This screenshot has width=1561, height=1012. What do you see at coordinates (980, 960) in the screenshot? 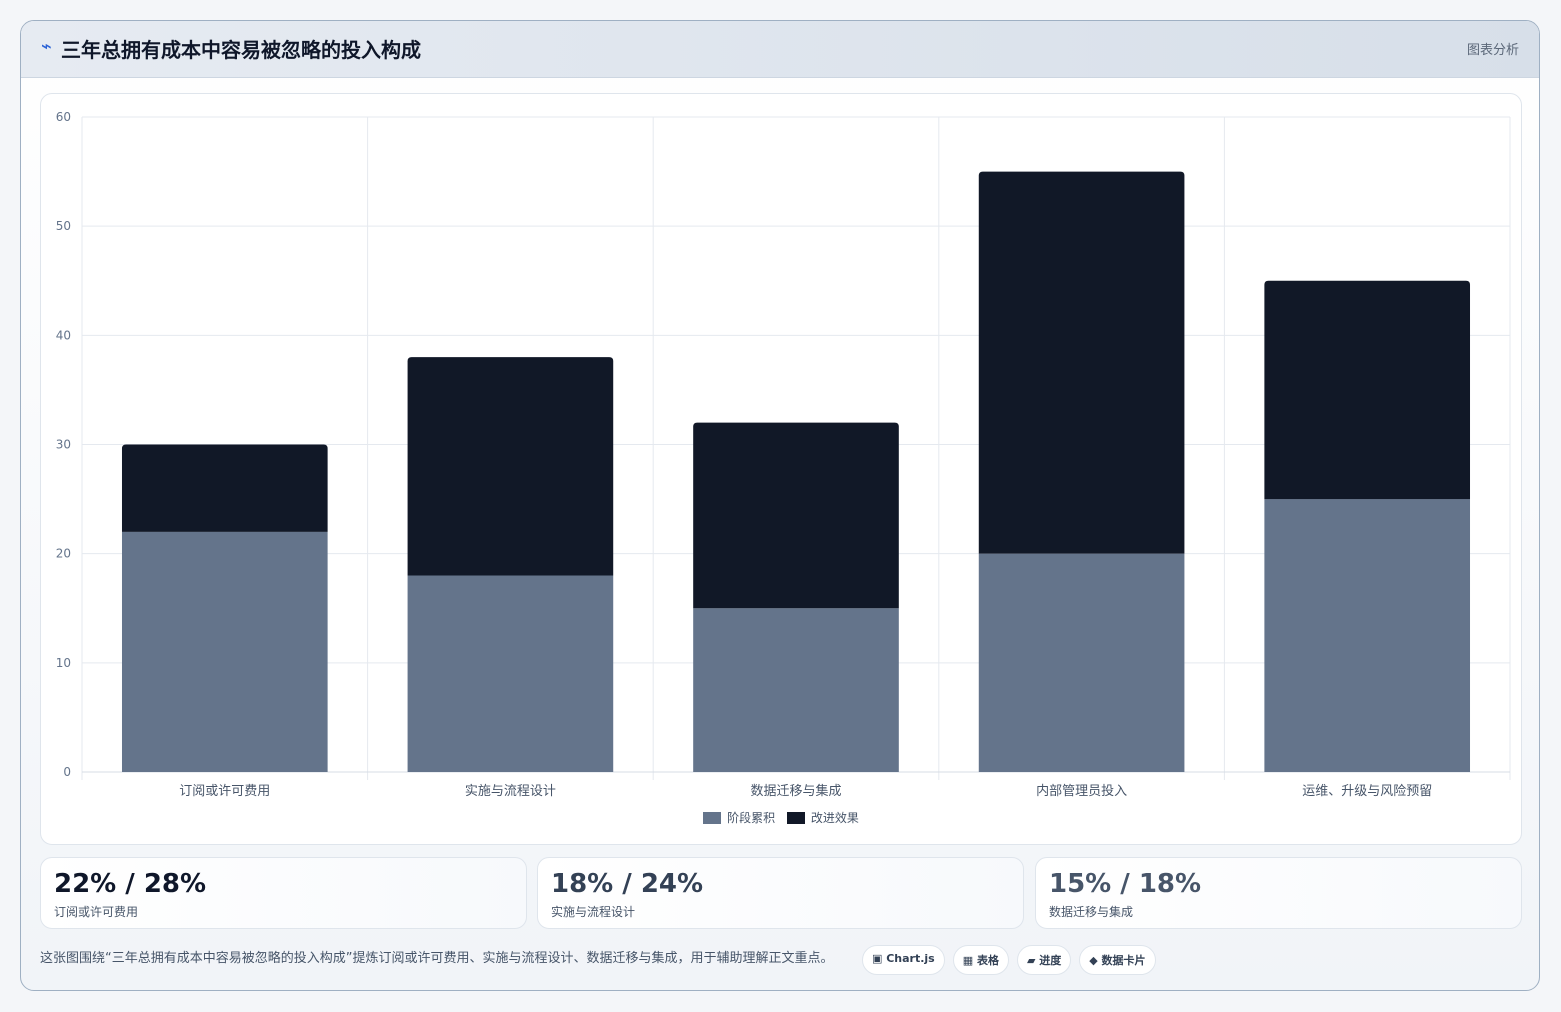
I see `chip-table: ▦ 表格` at bounding box center [980, 960].